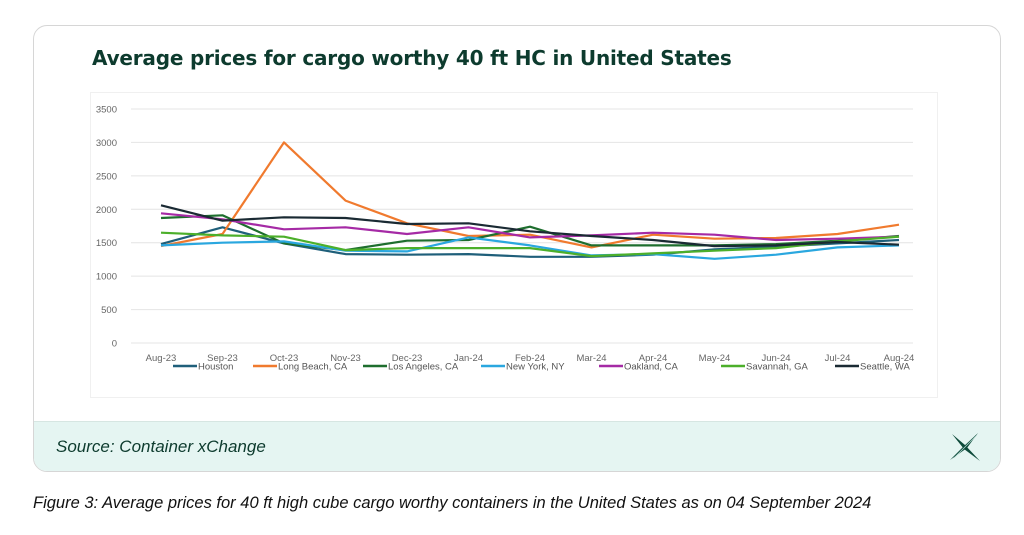 The image size is (1024, 535). Describe the element at coordinates (106, 143) in the screenshot. I see `y-tick-label: 3000` at that location.